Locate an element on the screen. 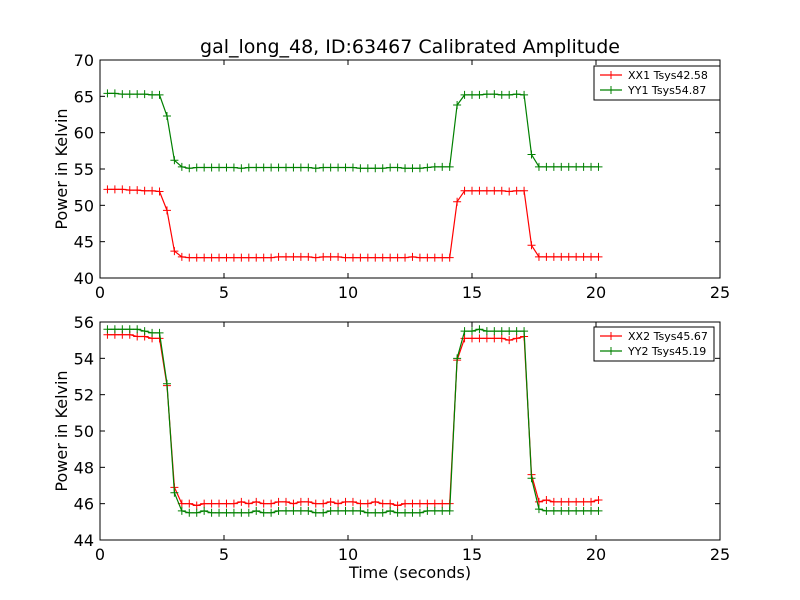 Image resolution: width=800 pixels, height=600 pixels. x-tick-label: 25 is located at coordinates (720, 554).